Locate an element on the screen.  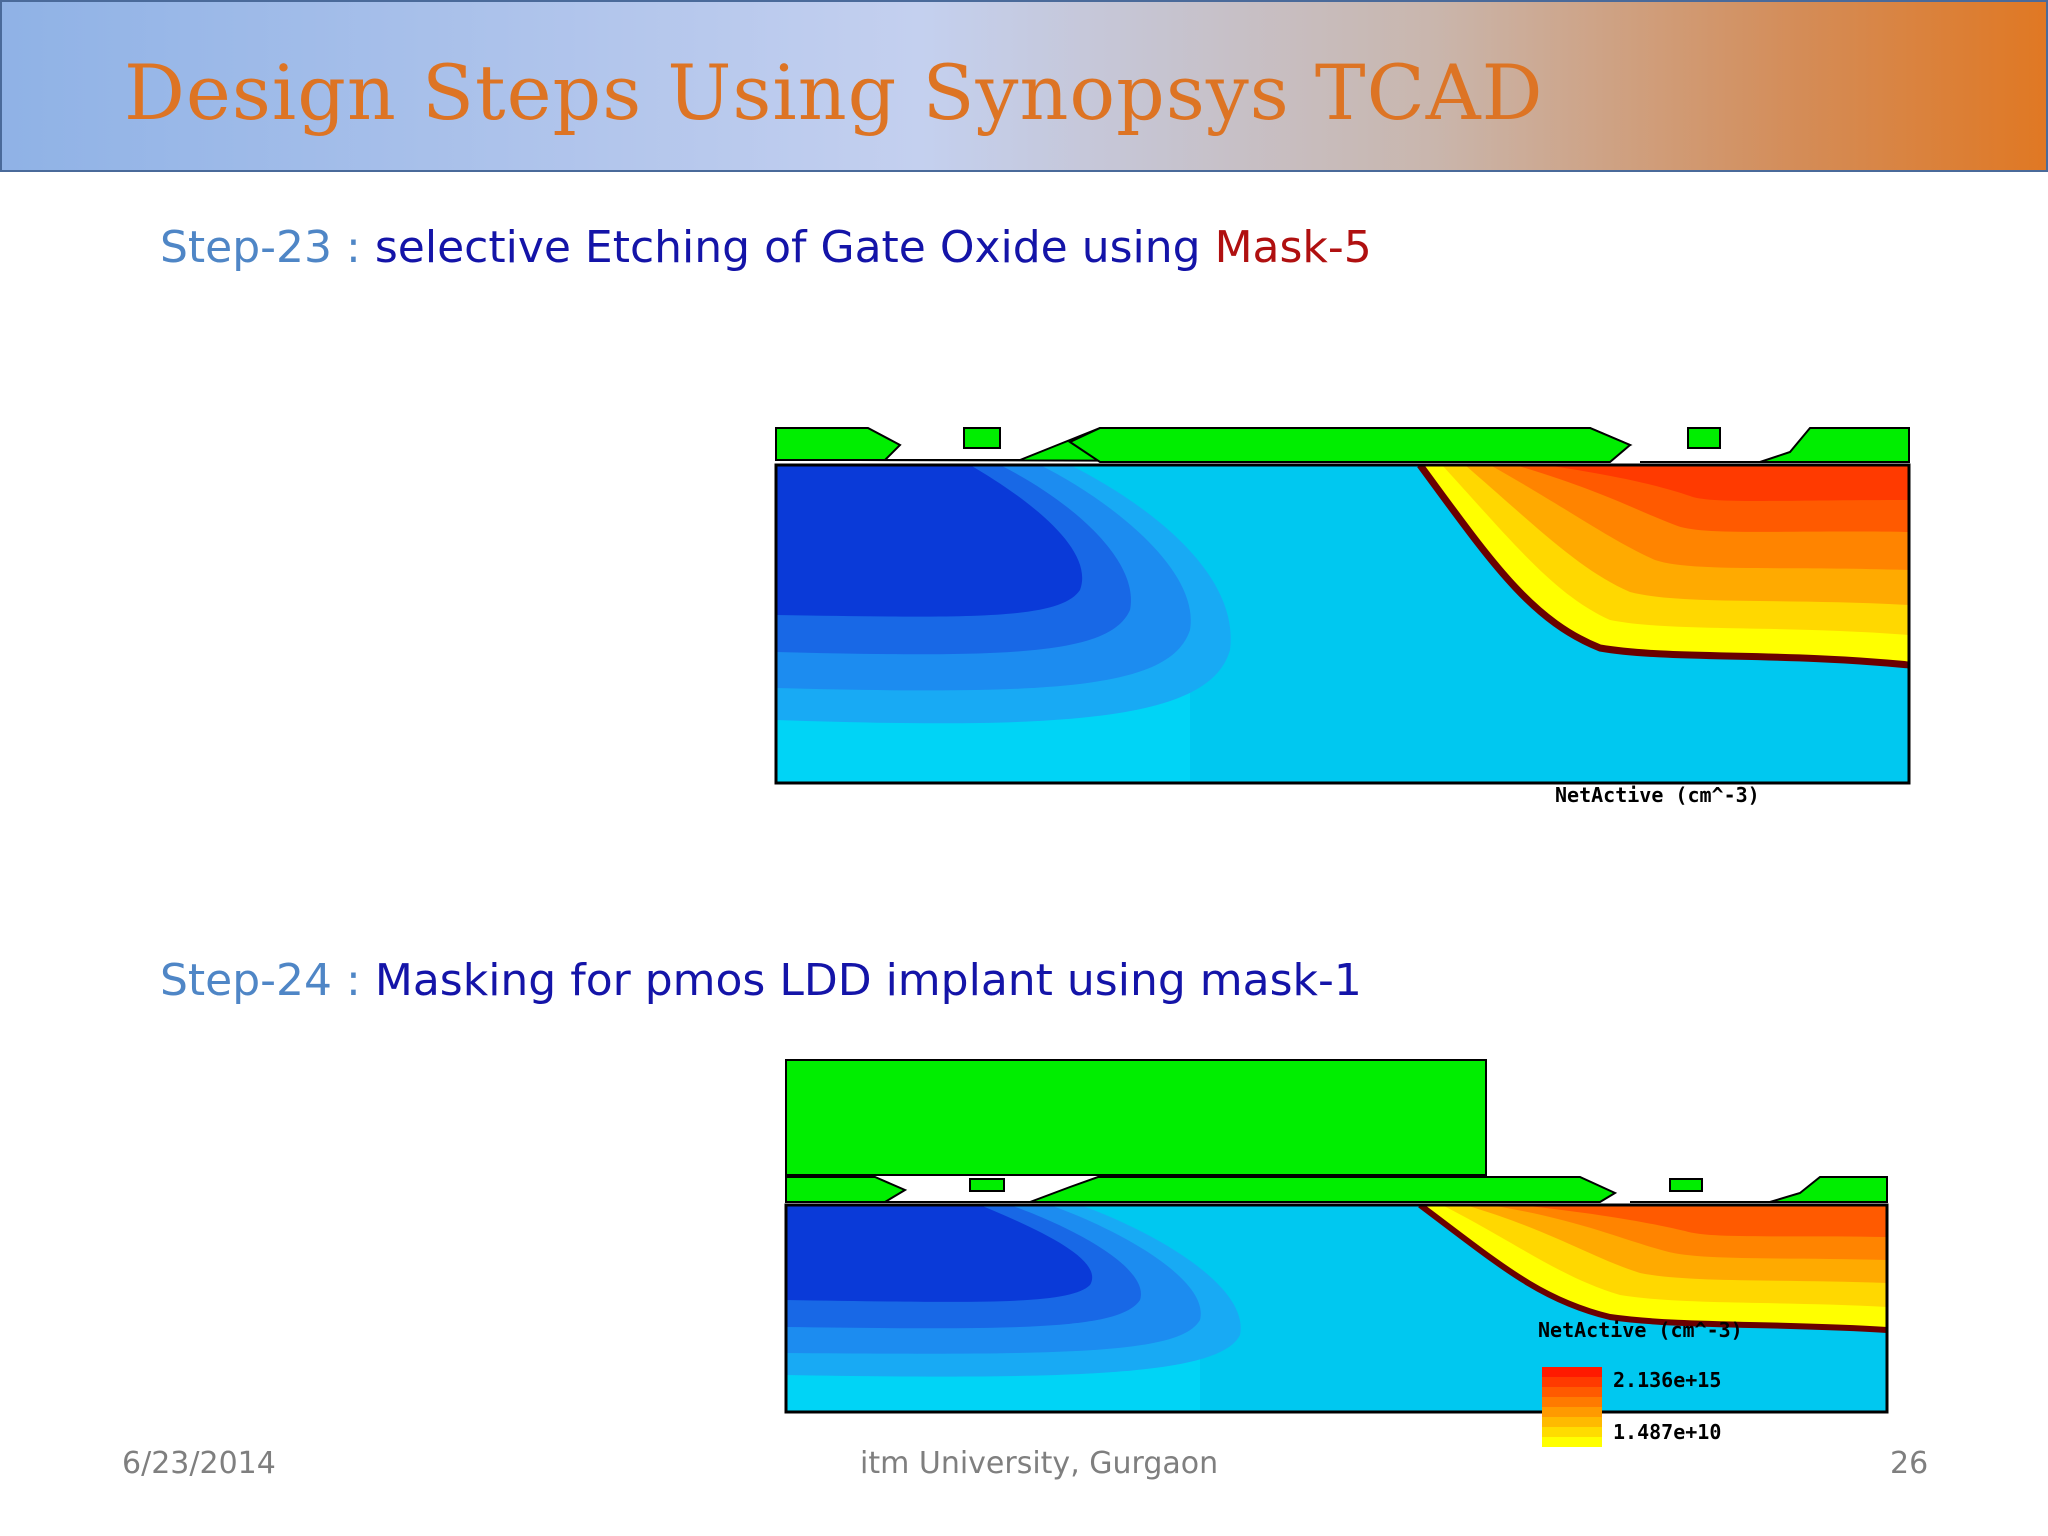
tcad-figure-step-23: NetActive (cm^-3) is located at coordinates (1342, 617).